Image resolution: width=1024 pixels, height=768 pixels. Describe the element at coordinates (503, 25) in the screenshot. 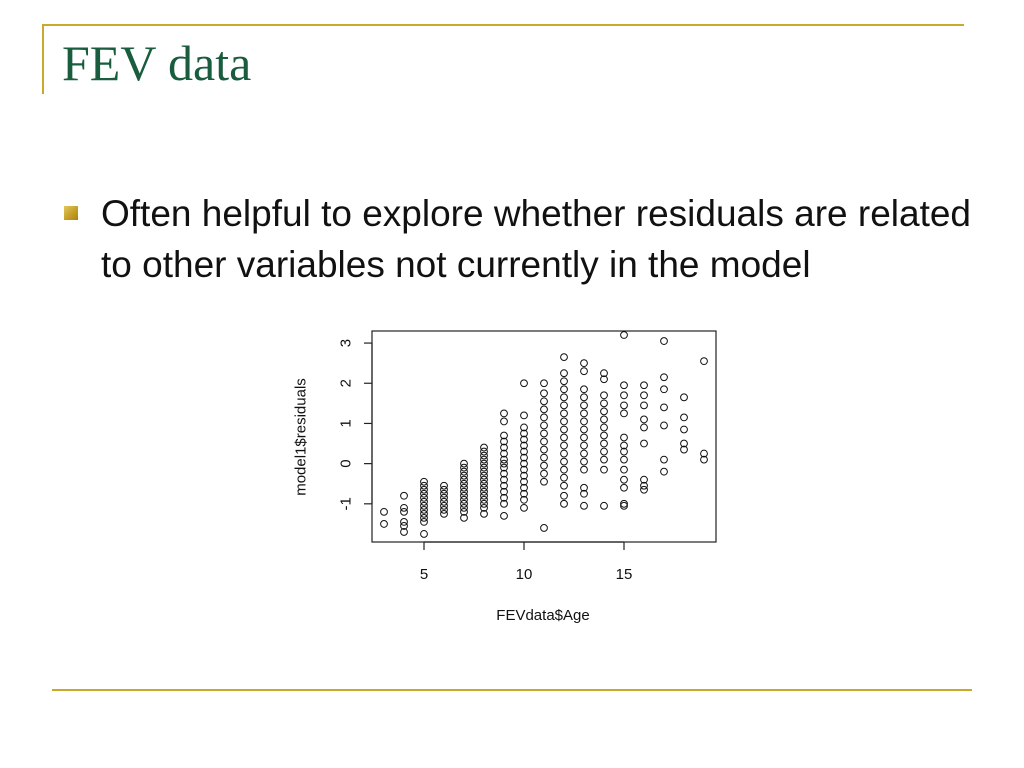

I see `top-rule` at that location.